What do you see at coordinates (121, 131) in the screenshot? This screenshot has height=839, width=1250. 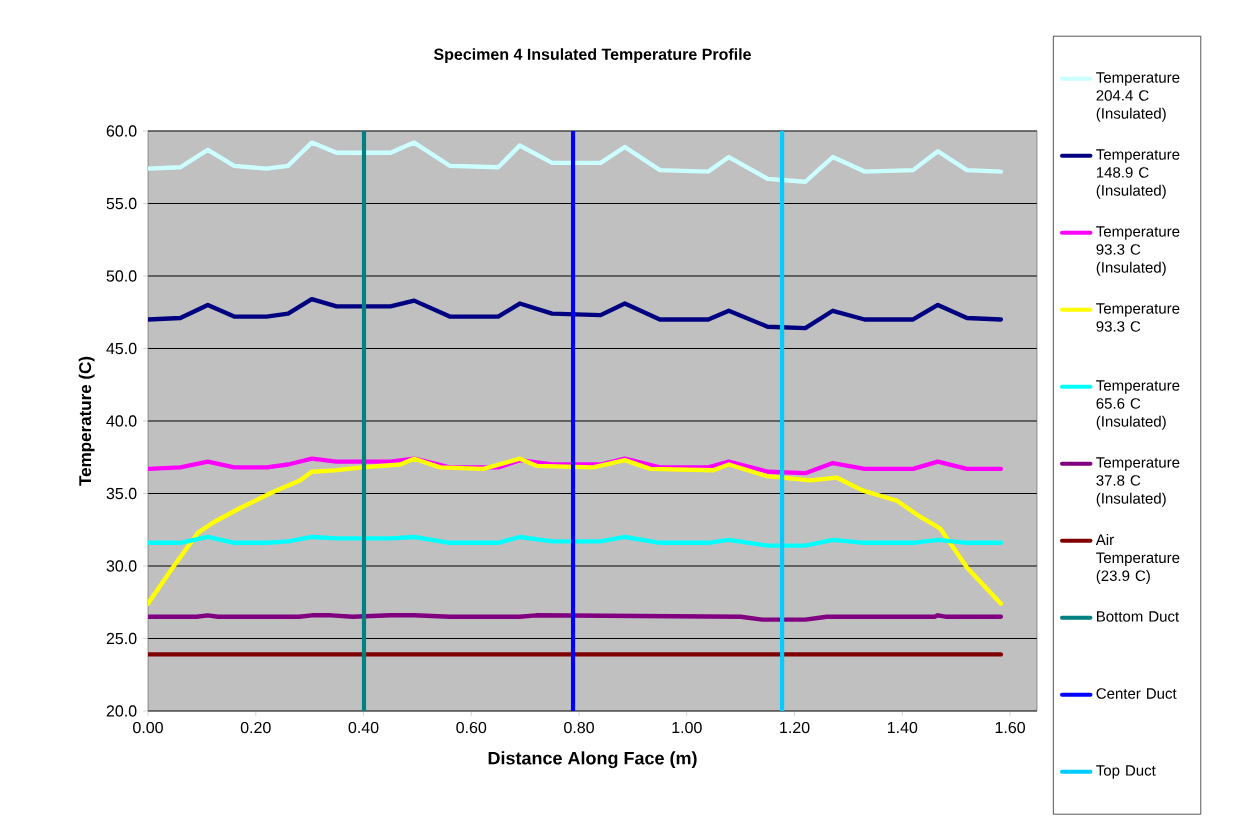 I see `y-tick-label: 60.0` at bounding box center [121, 131].